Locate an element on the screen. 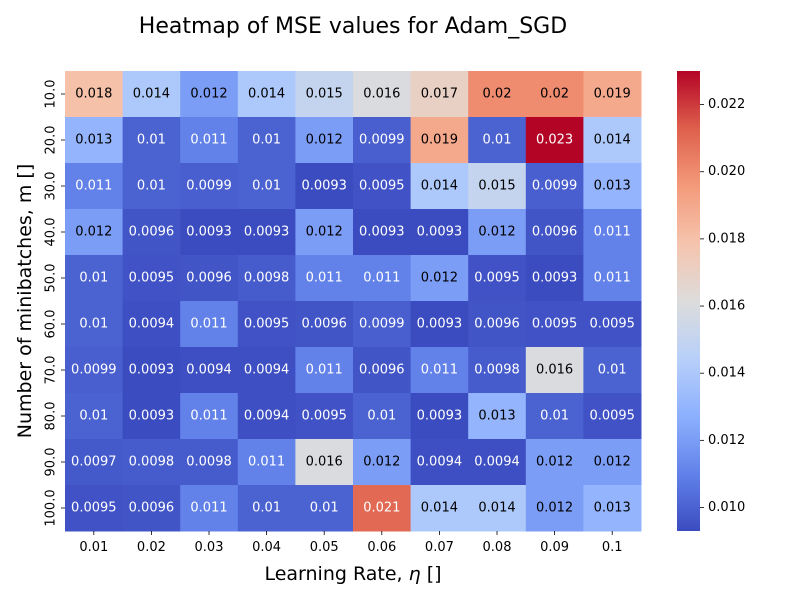 This screenshot has height=600, width=800. colorbar-tick-label: 0.012 is located at coordinates (726, 440).